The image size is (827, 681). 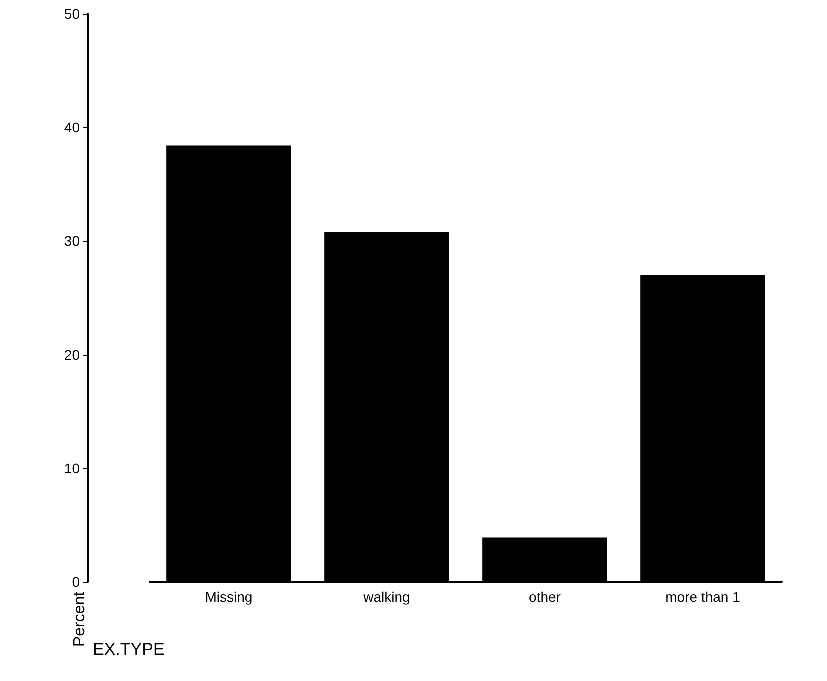 What do you see at coordinates (76, 582) in the screenshot?
I see `y-tick-label: 0` at bounding box center [76, 582].